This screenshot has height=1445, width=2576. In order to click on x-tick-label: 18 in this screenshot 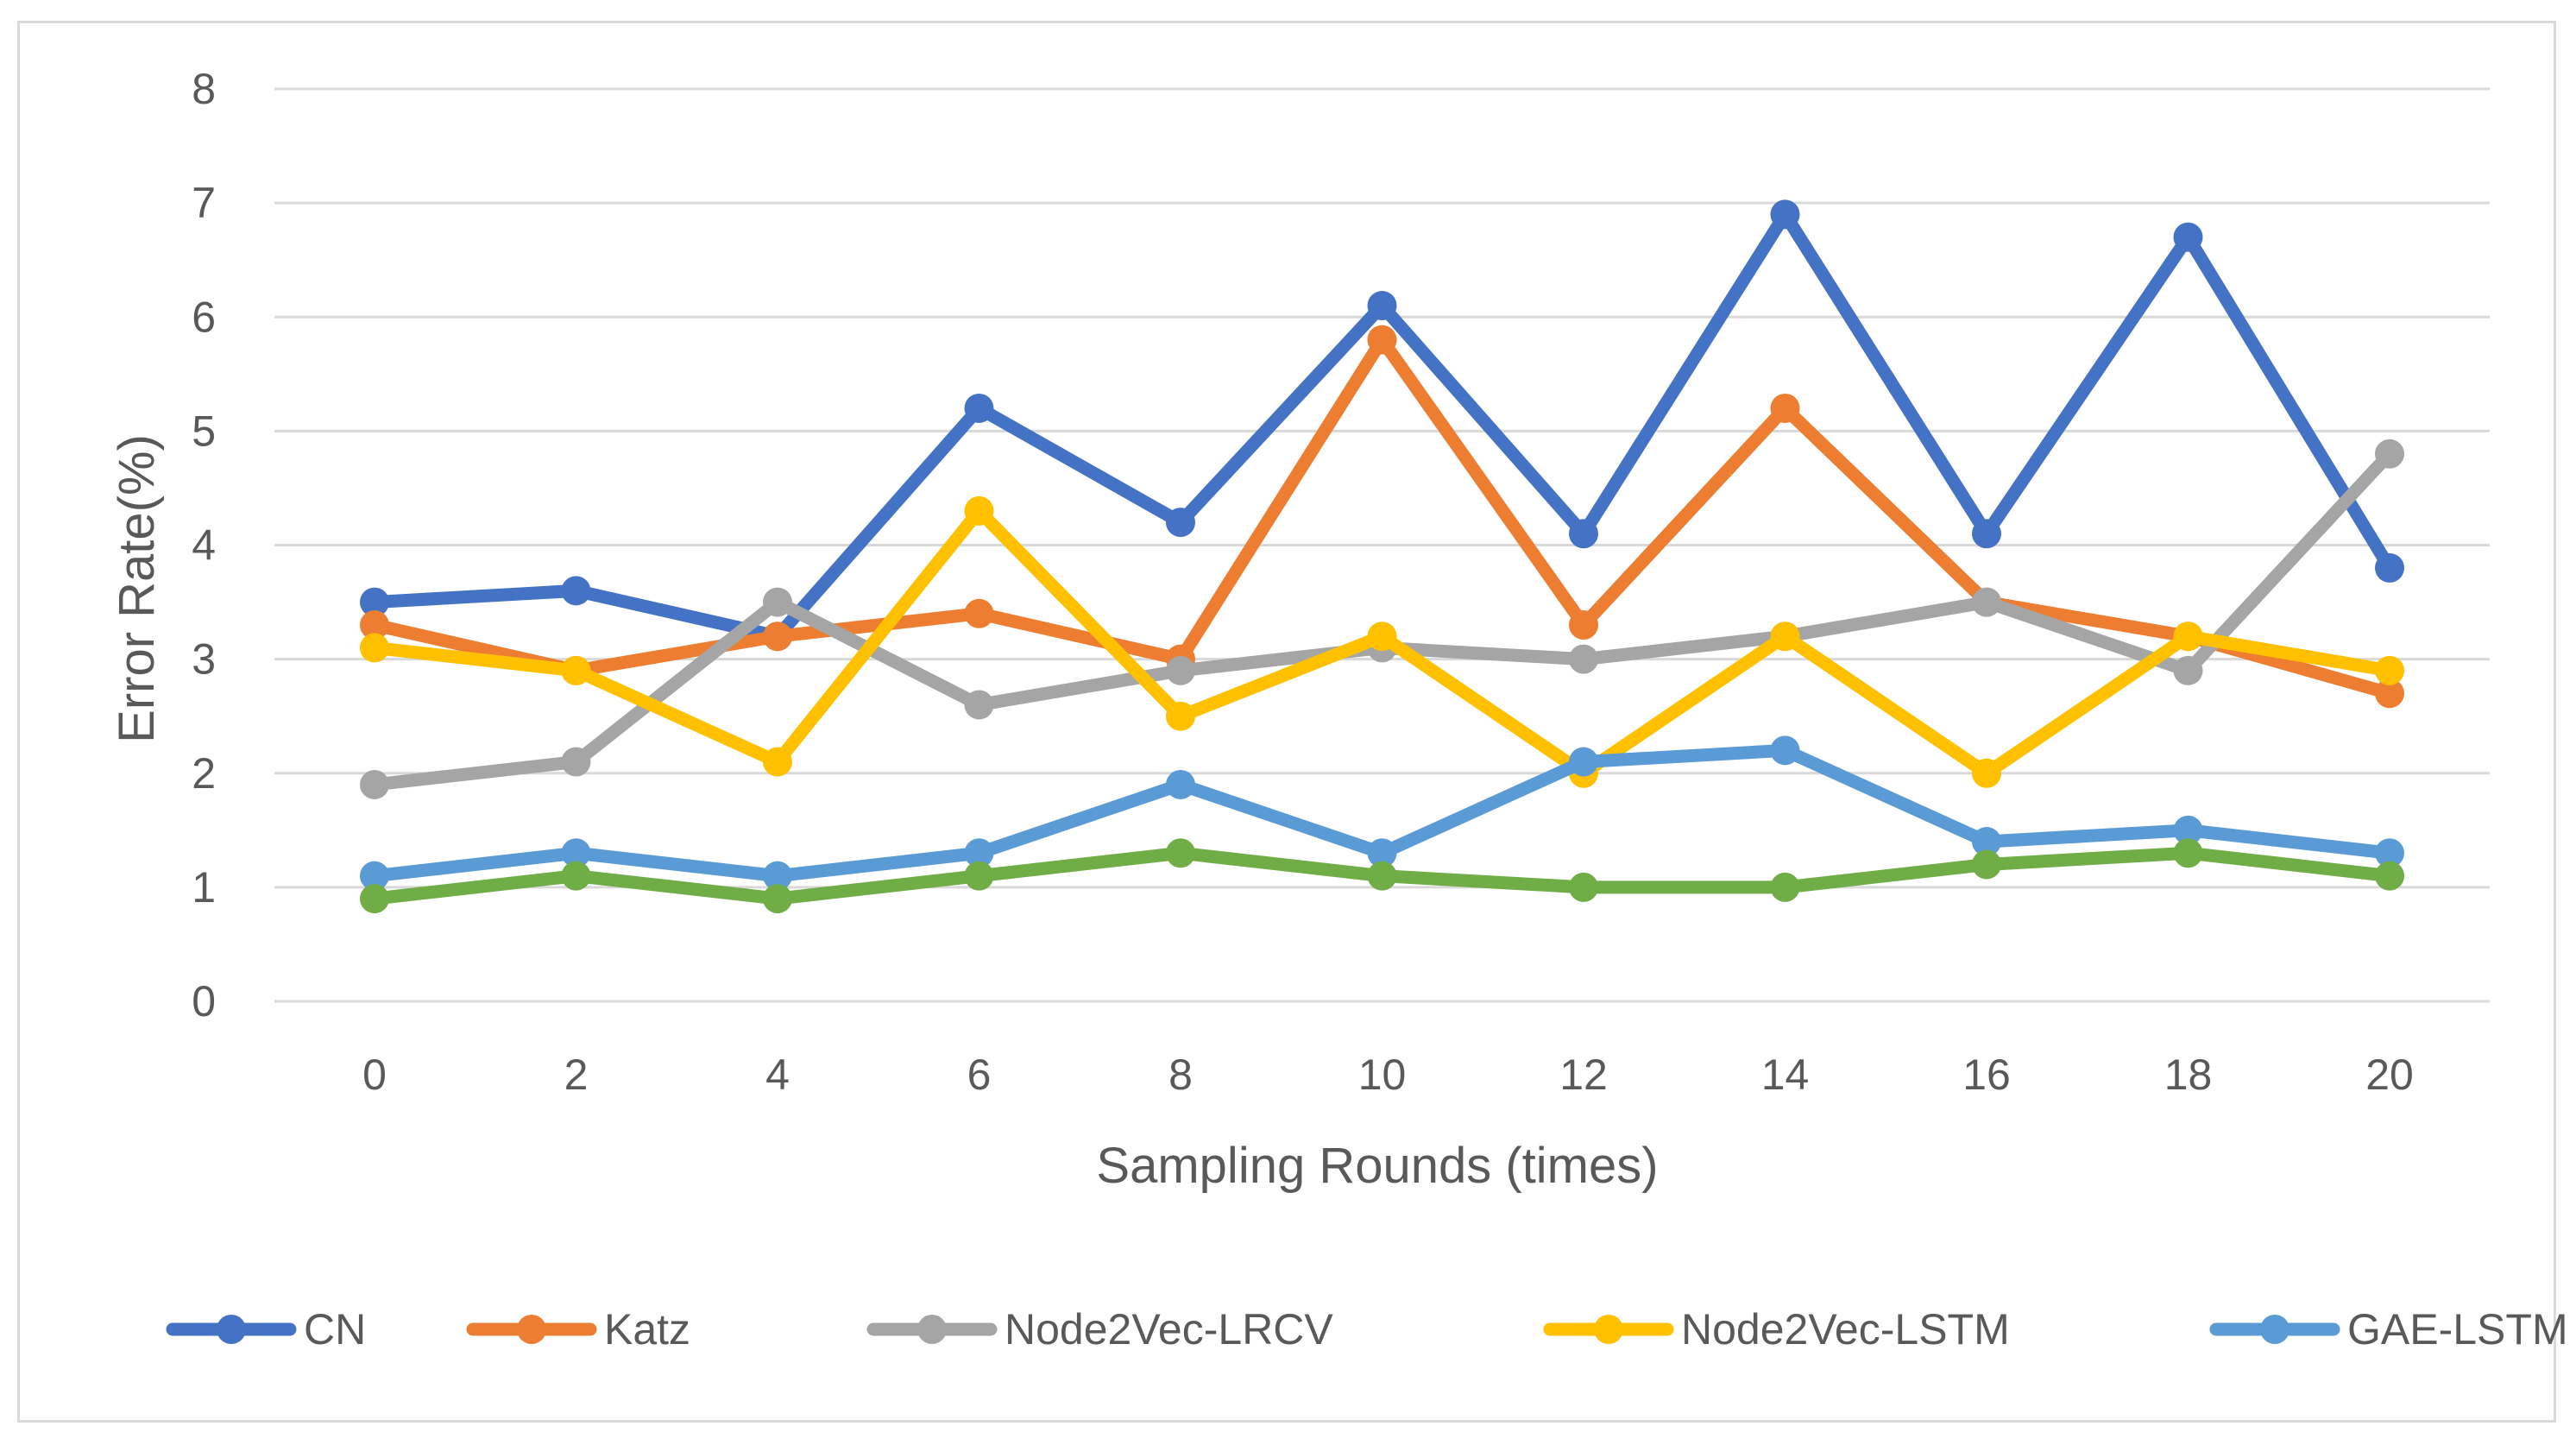, I will do `click(2189, 1075)`.